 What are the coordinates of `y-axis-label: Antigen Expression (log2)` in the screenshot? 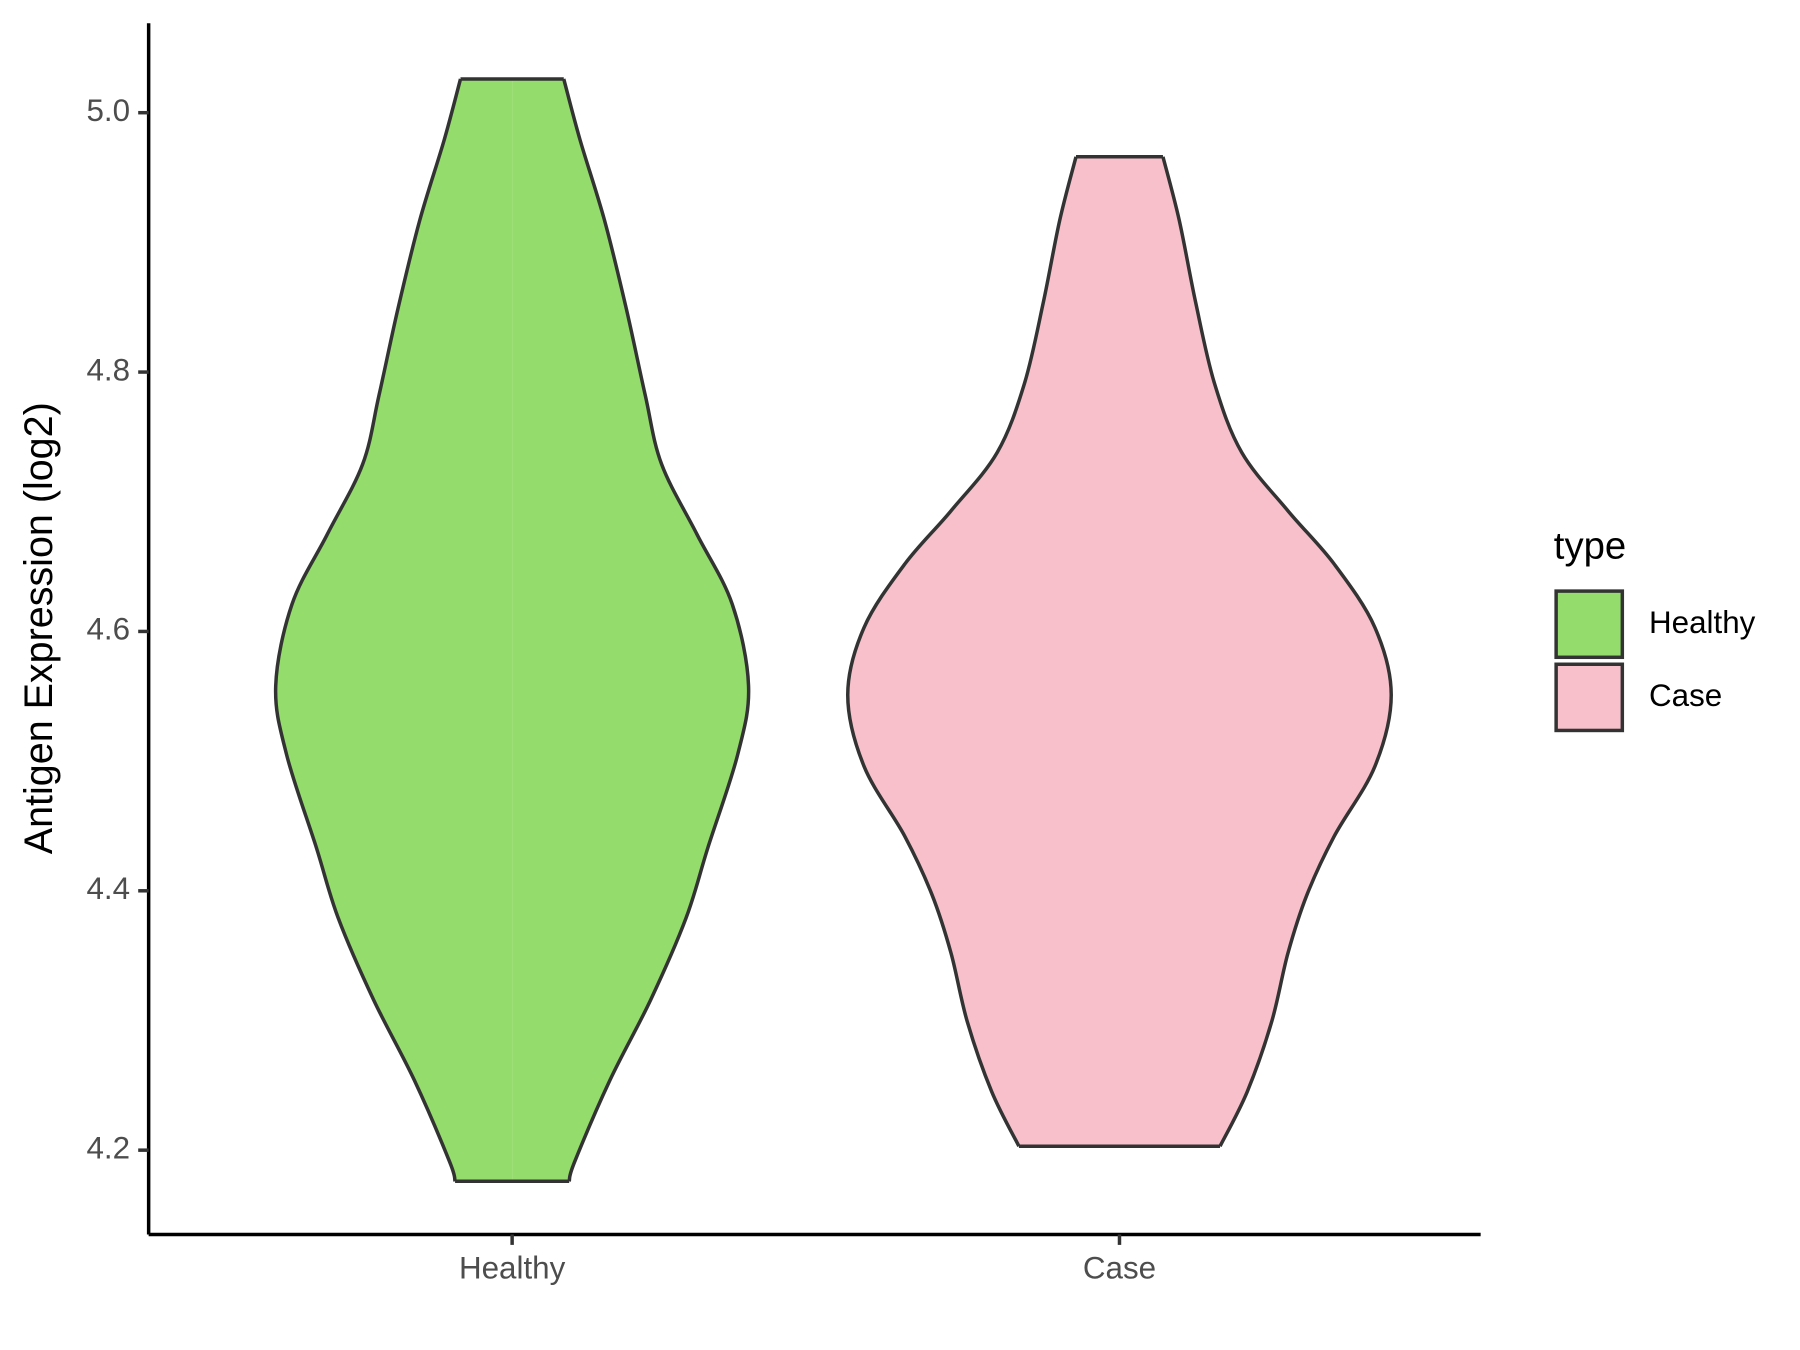 It's located at (39, 628).